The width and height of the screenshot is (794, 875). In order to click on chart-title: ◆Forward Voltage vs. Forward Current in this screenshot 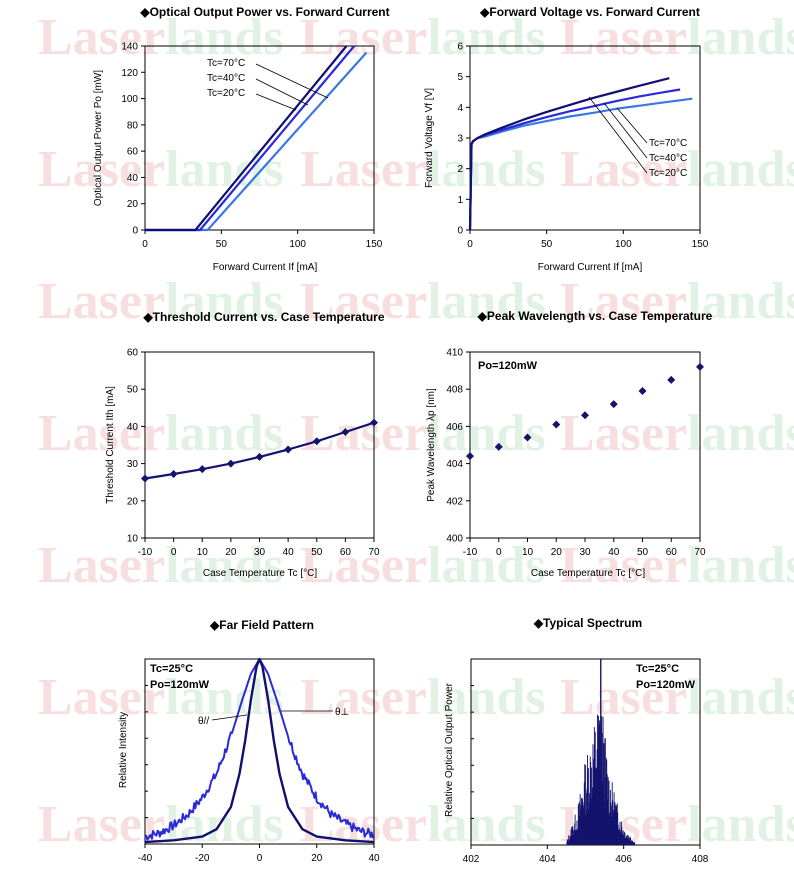, I will do `click(589, 12)`.